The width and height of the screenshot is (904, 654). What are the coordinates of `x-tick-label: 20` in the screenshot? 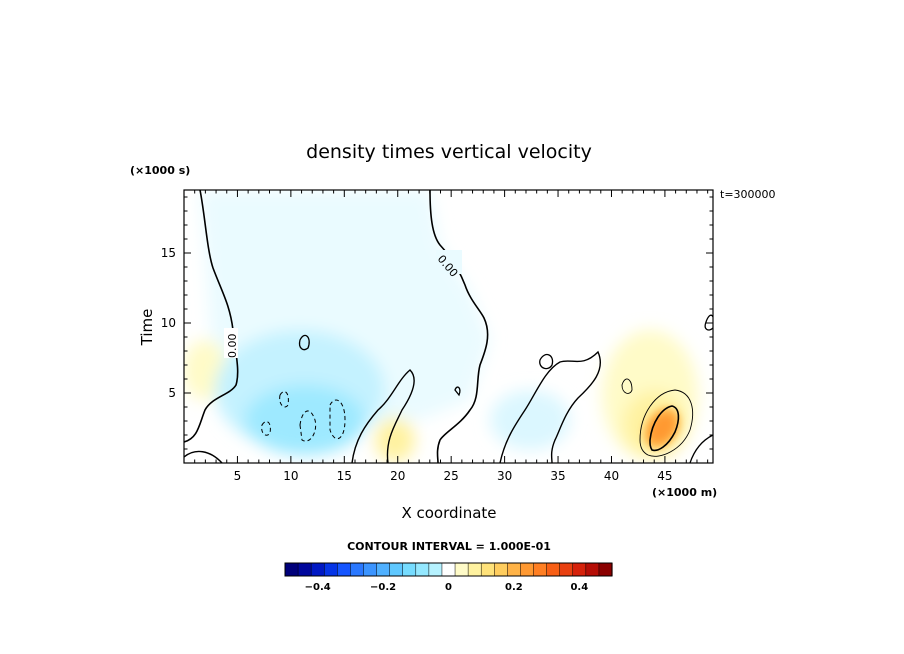 It's located at (397, 476).